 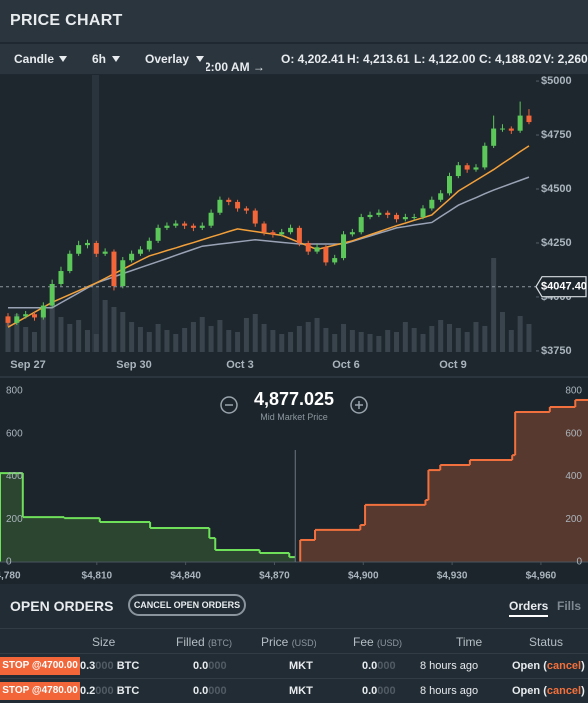 I want to click on order-price: MKT, so click(x=301, y=691).